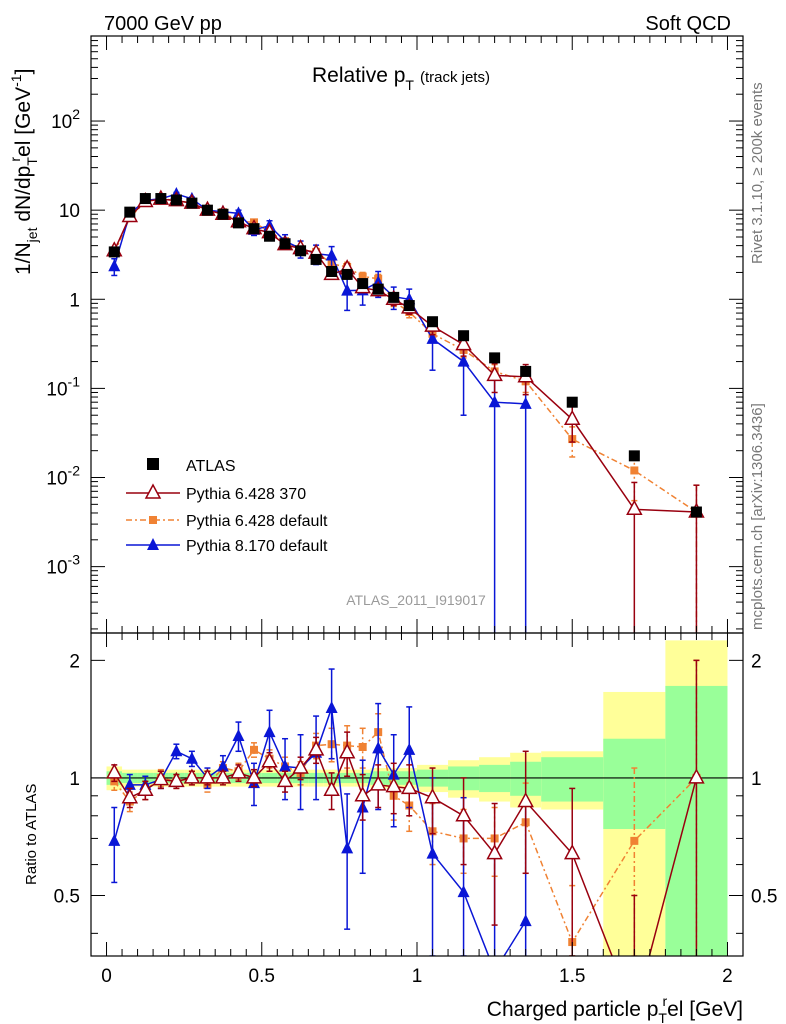 This screenshot has height=1024, width=786. I want to click on y-tick-label-4: 10, so click(69, 211).